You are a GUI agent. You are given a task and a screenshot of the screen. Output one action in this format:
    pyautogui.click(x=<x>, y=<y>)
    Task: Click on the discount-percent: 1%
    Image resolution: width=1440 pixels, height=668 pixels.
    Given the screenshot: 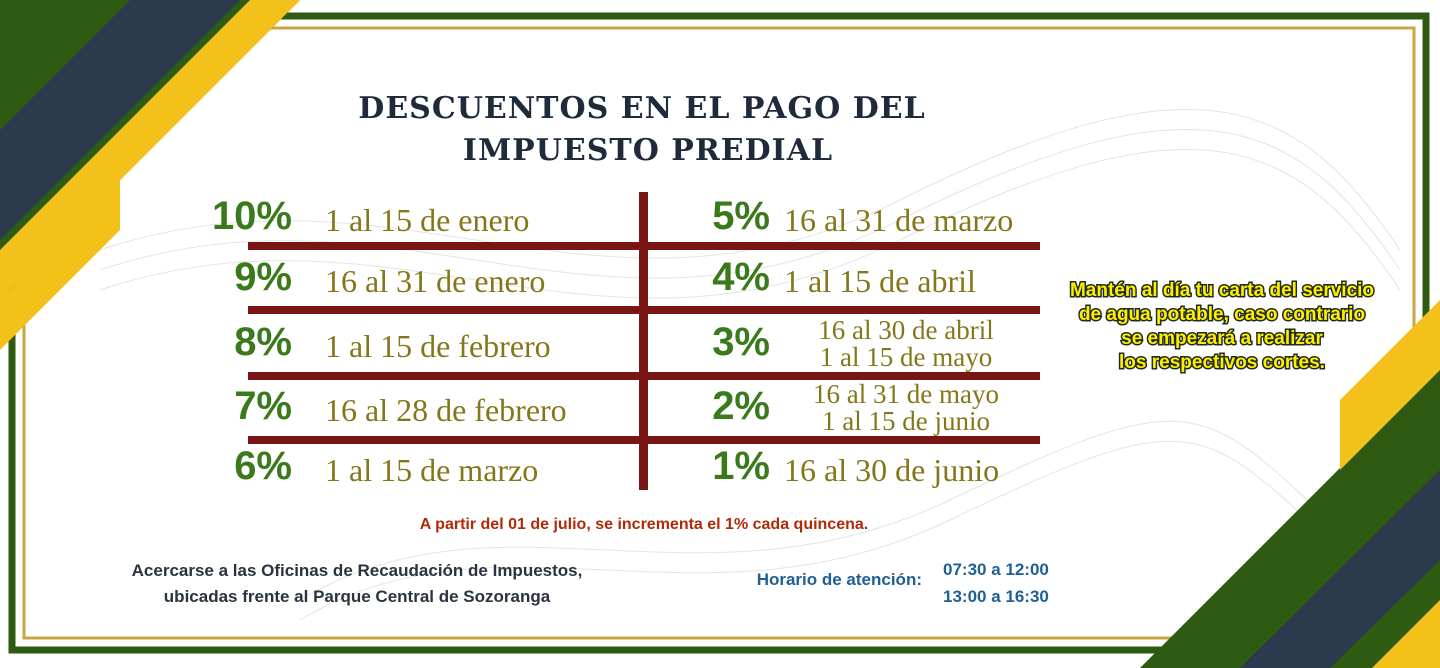 What is the action you would take?
    pyautogui.click(x=741, y=466)
    